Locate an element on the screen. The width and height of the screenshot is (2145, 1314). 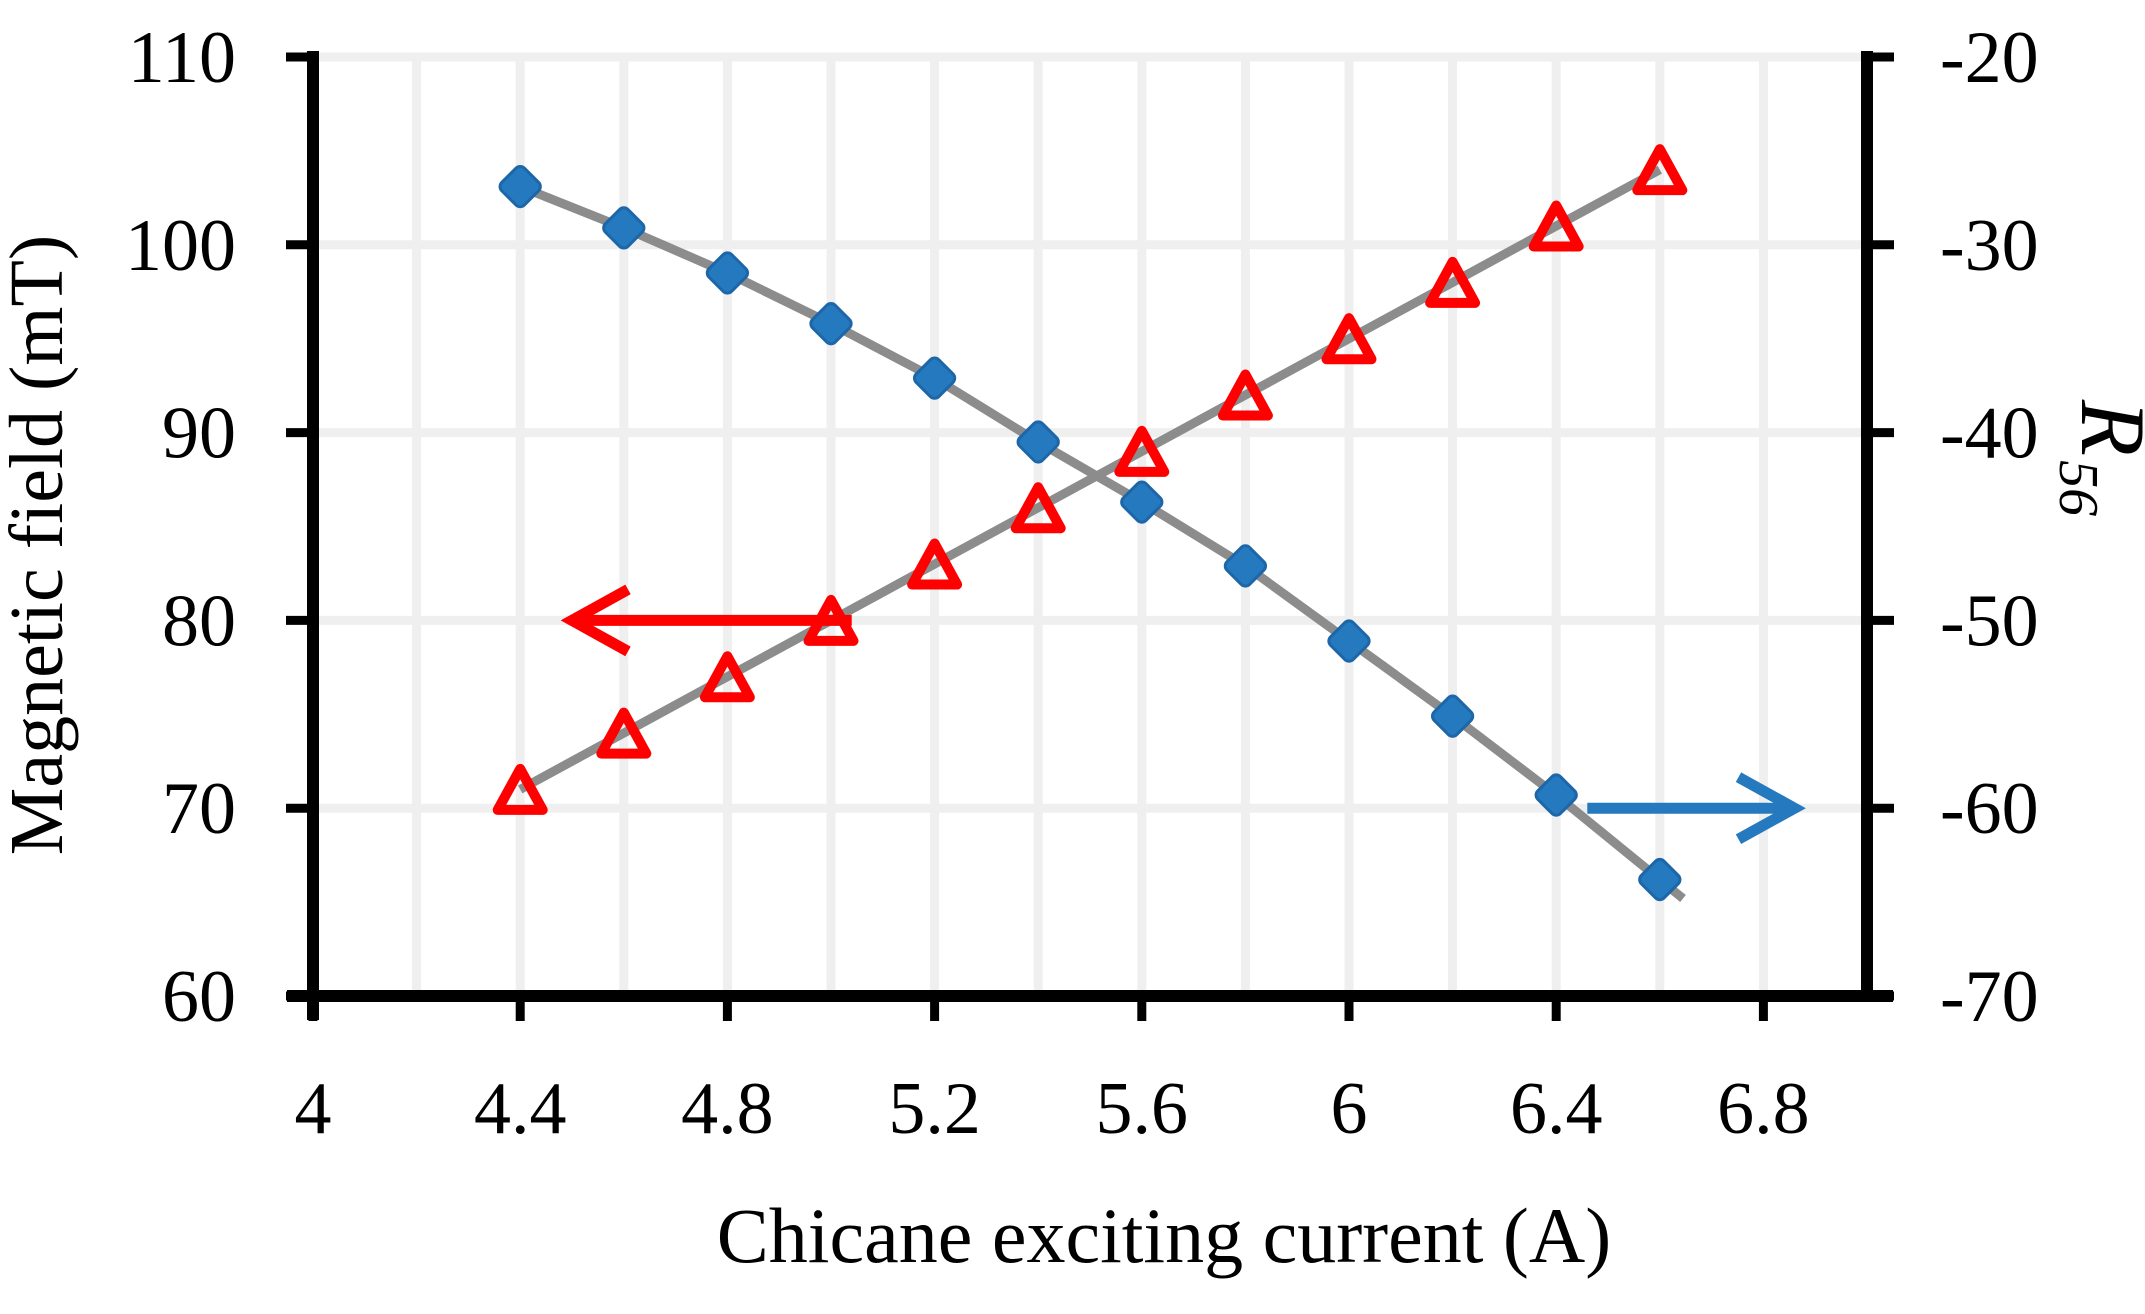
left-axis-pointer-arrow is located at coordinates (706, 620).